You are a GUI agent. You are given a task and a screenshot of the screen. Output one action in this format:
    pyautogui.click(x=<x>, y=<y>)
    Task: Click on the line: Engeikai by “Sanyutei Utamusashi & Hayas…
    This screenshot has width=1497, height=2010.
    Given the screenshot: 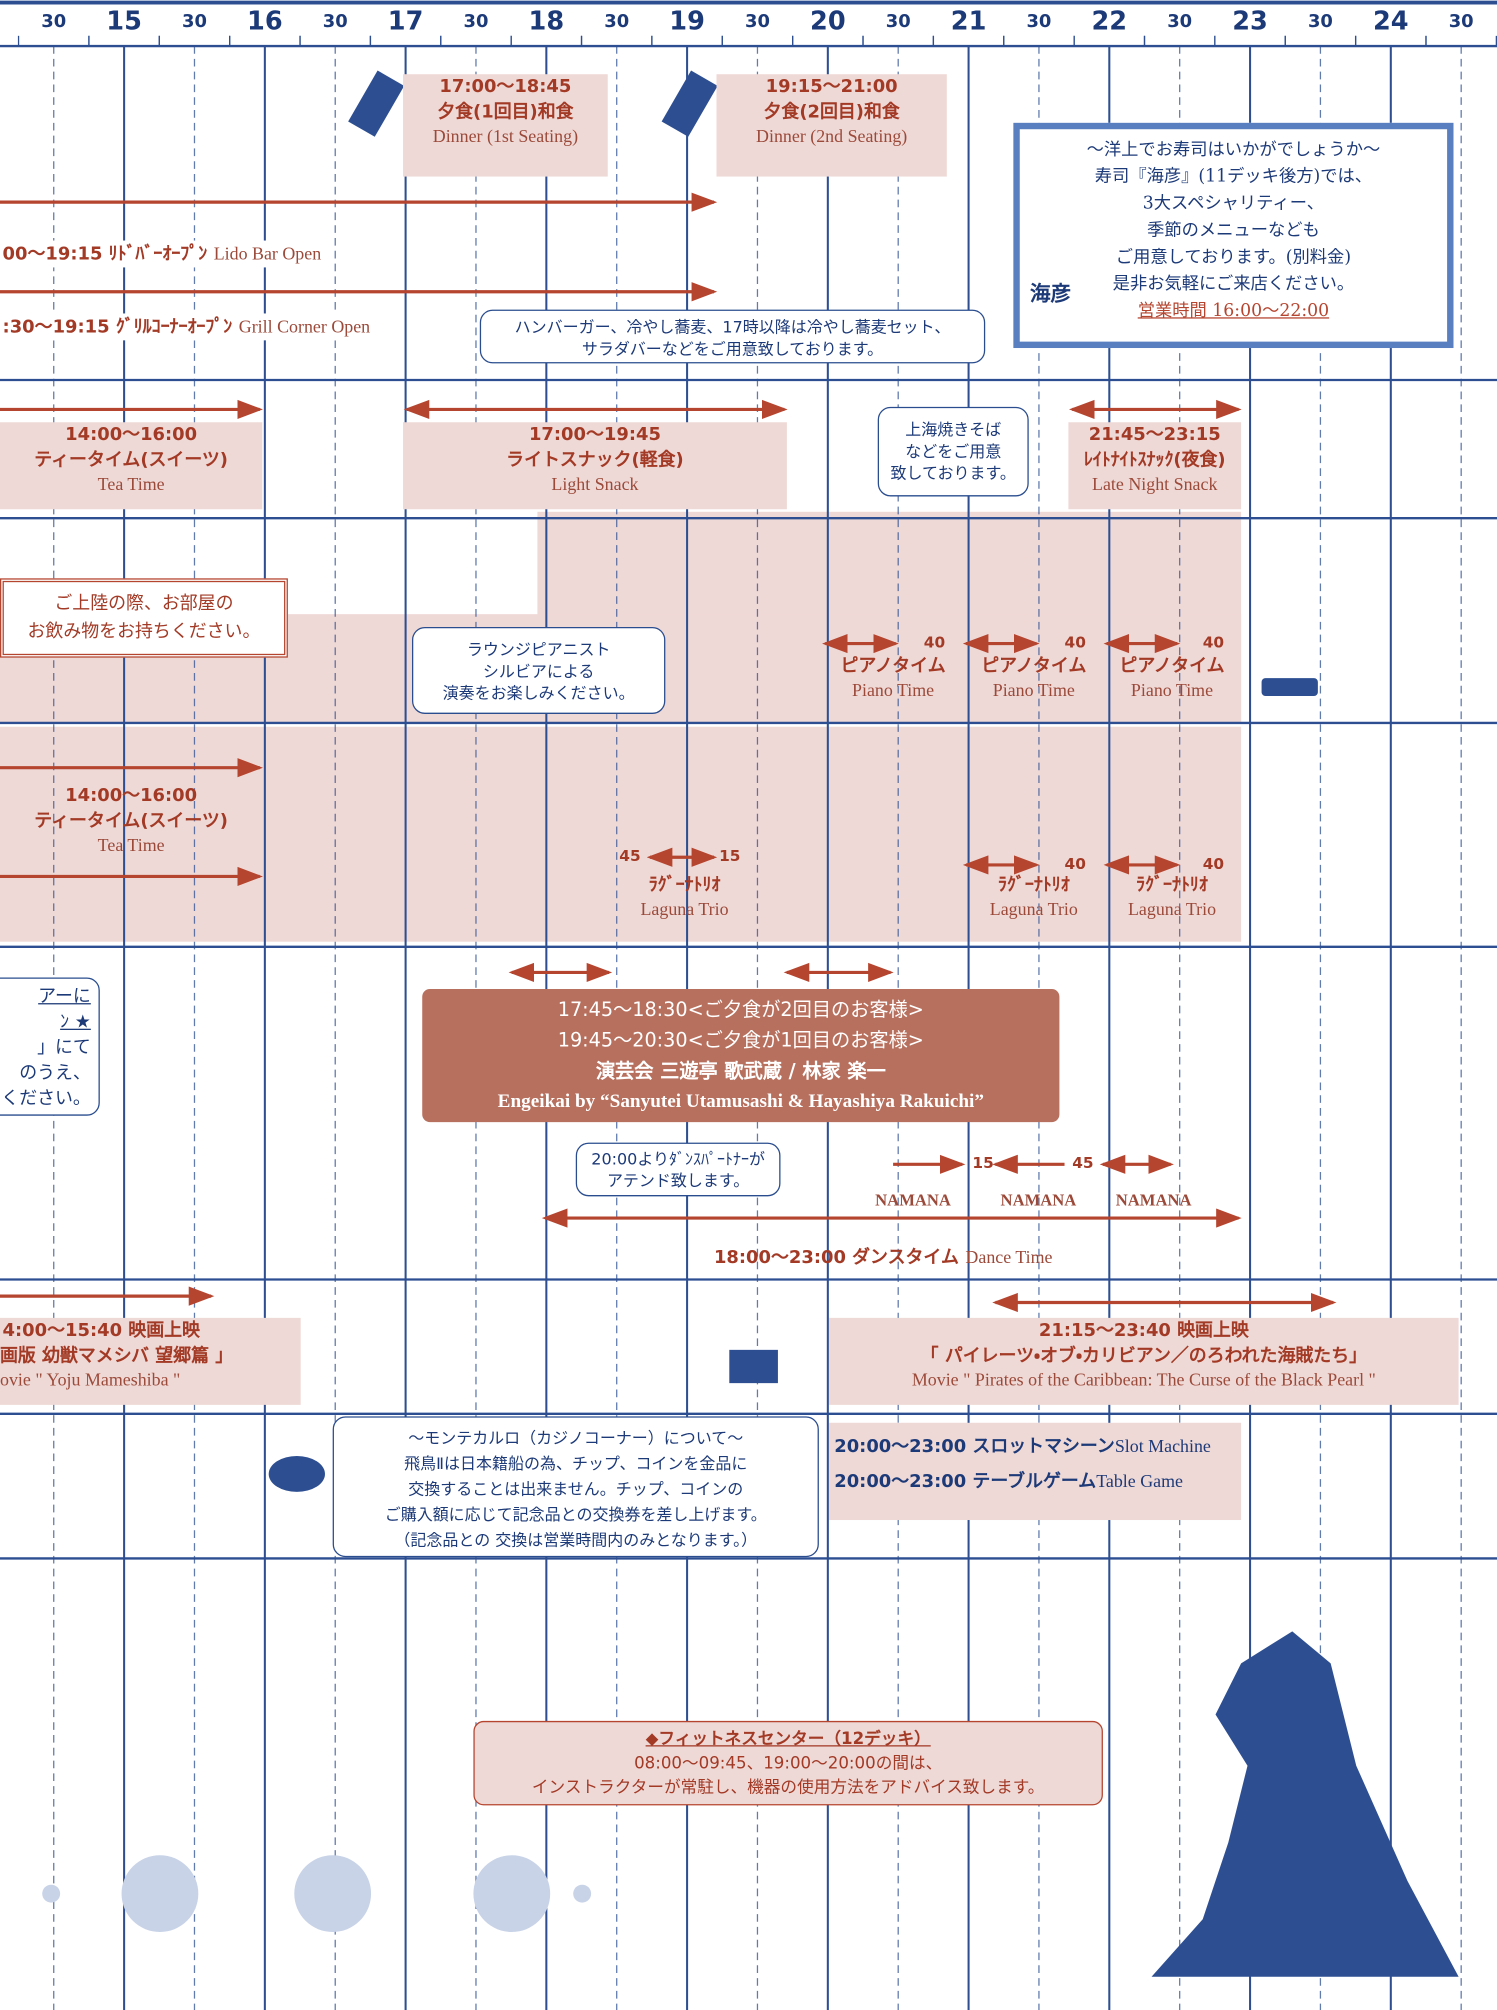 What is the action you would take?
    pyautogui.click(x=740, y=1101)
    